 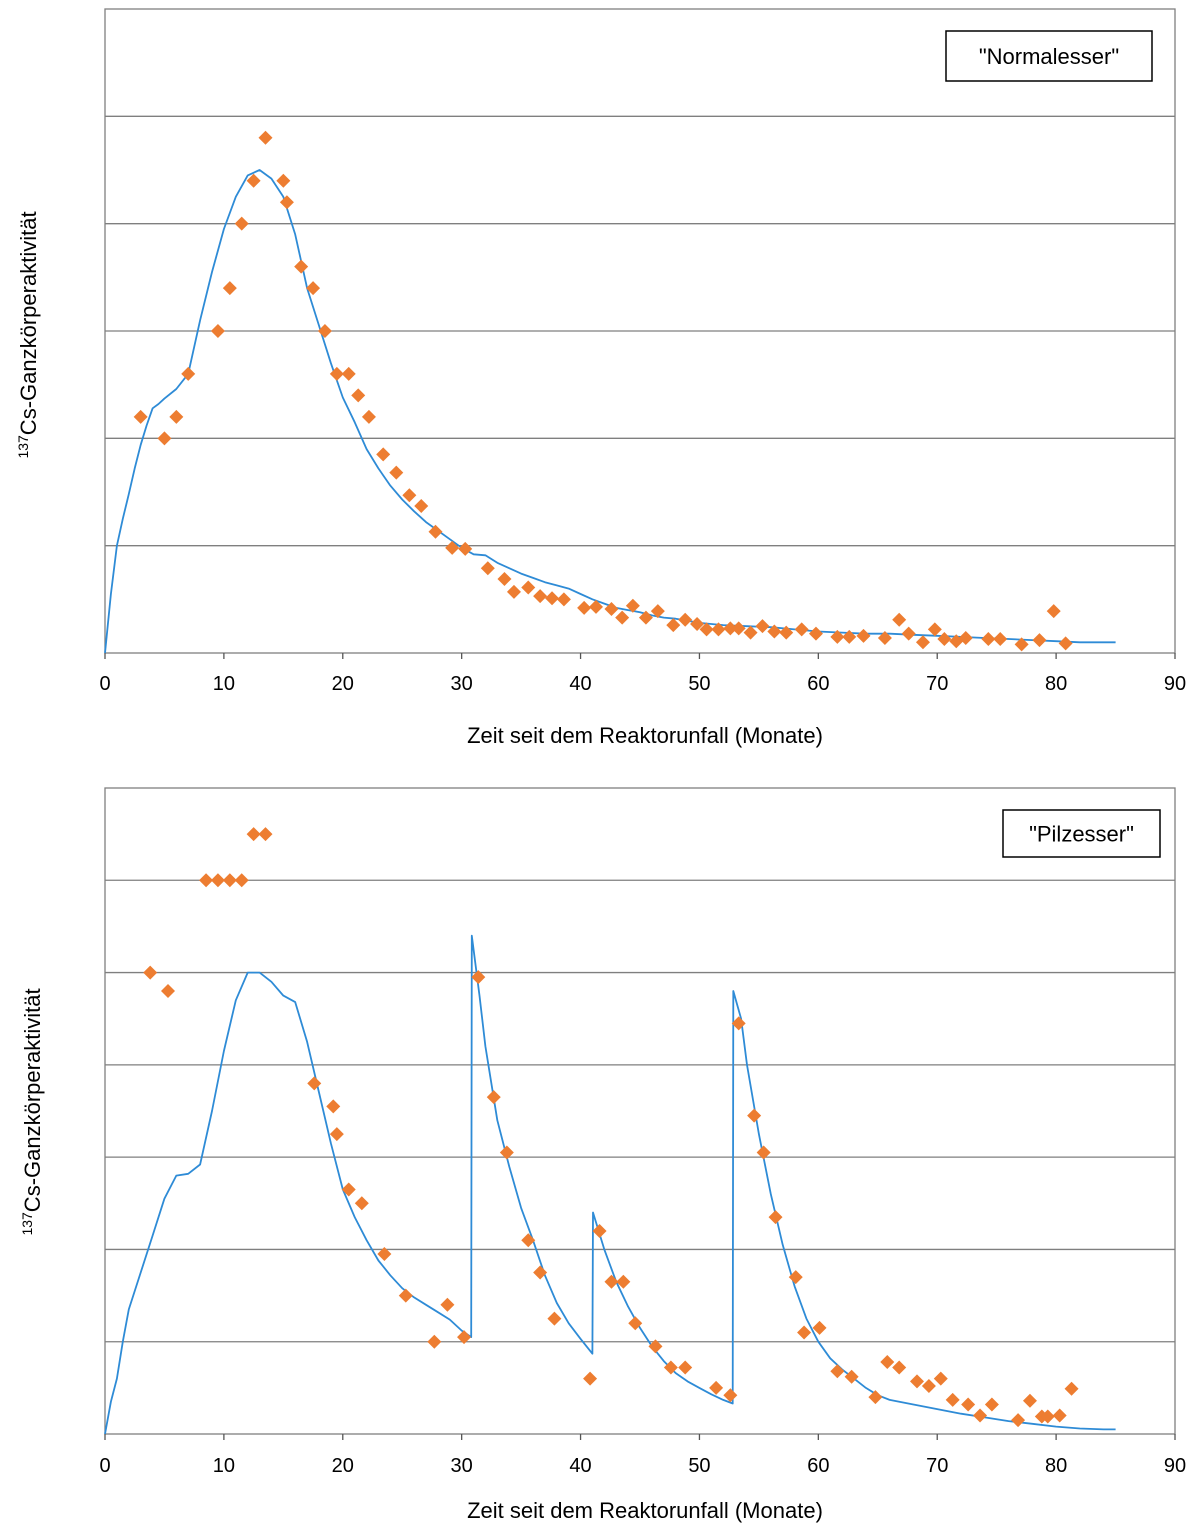 I want to click on x-tick-label: 50, so click(x=699, y=1466).